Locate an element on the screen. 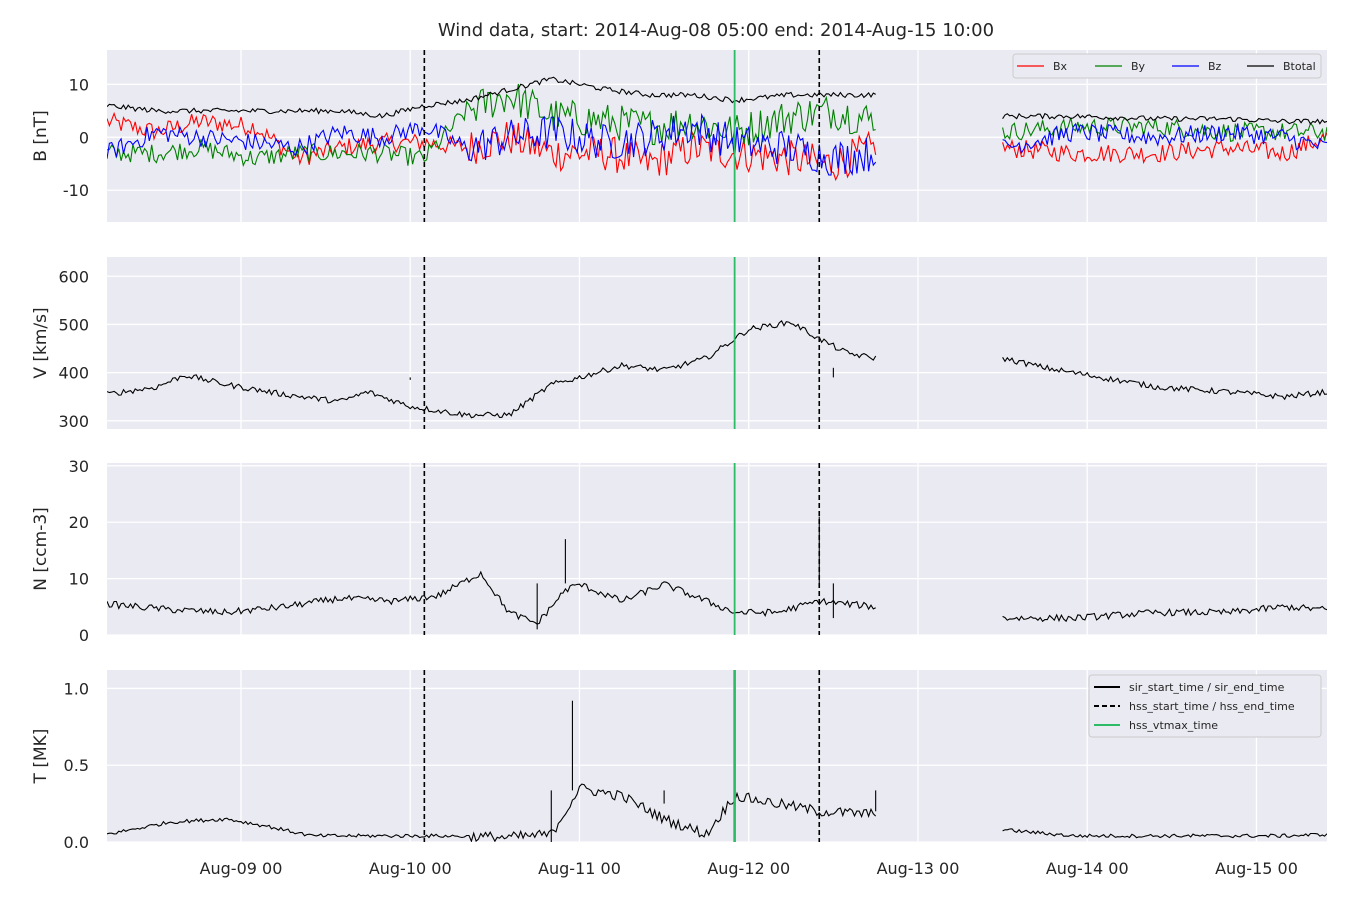 The width and height of the screenshot is (1350, 904). legend-label: Btotal is located at coordinates (1299, 66).